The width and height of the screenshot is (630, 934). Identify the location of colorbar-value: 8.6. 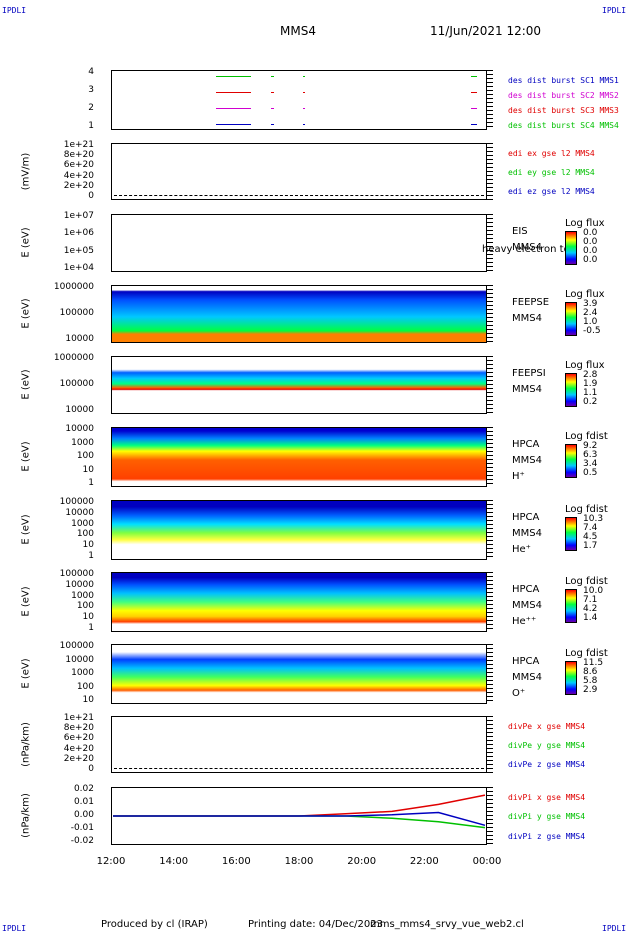
(590, 672).